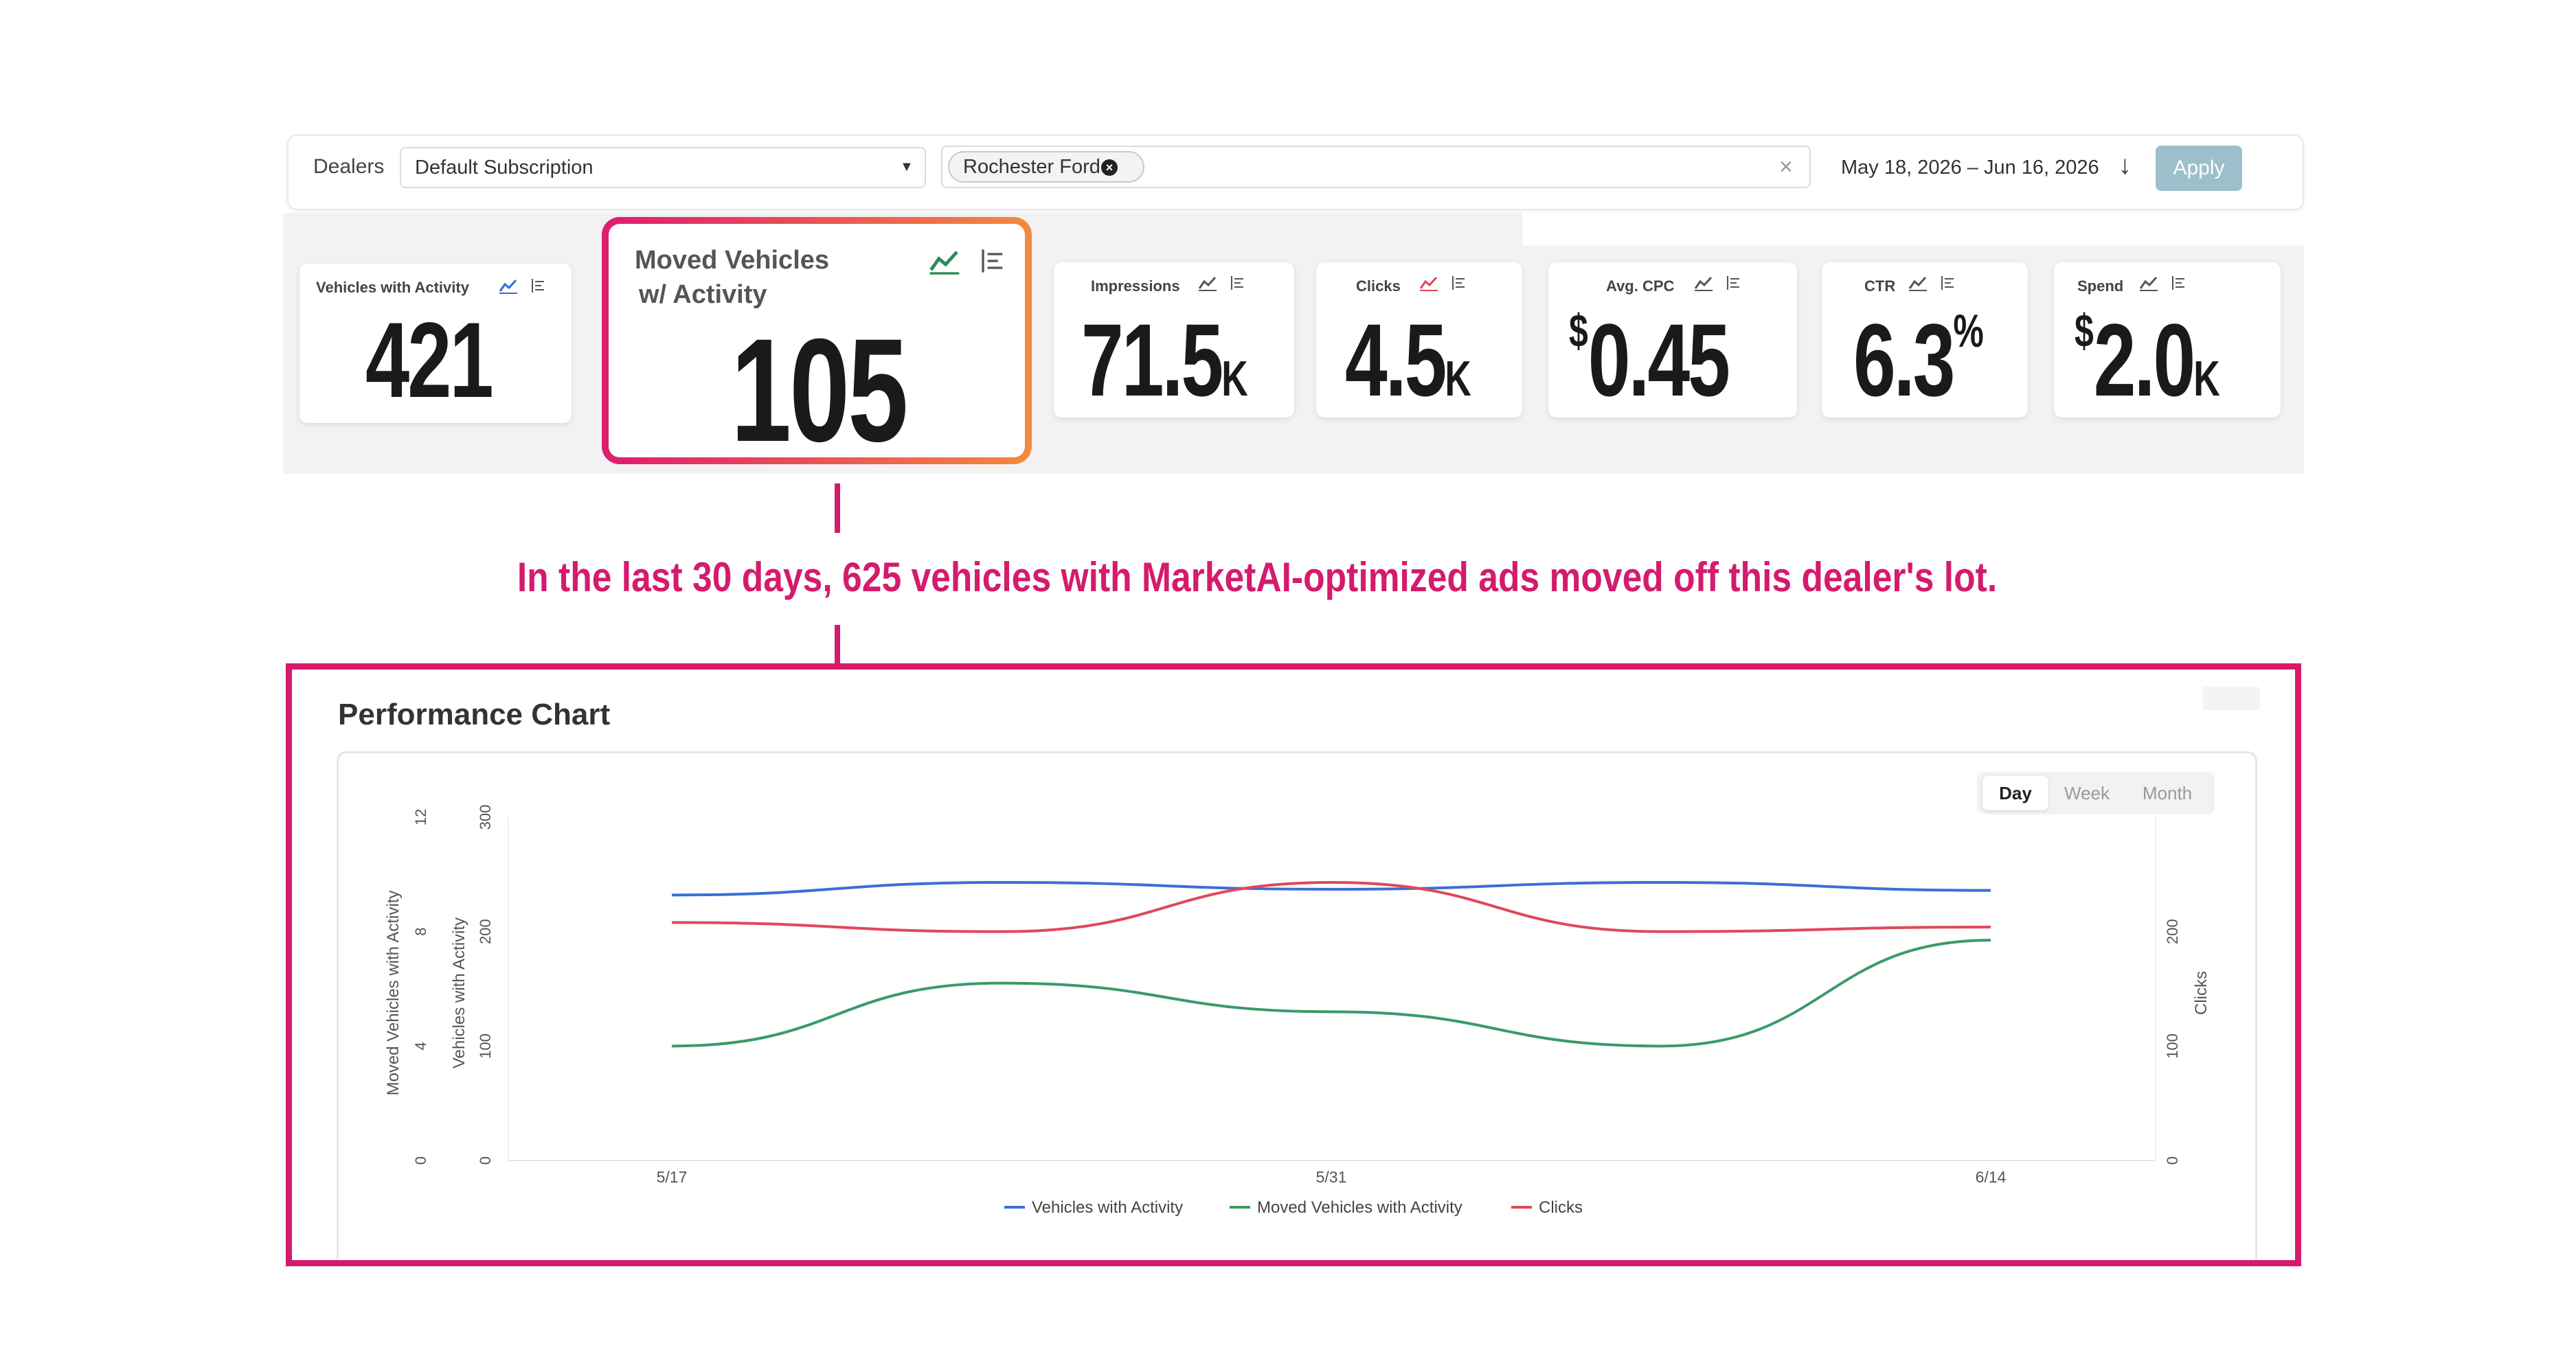 Image resolution: width=2576 pixels, height=1348 pixels. I want to click on kpi-card-impressions: Impressions 71.5K, so click(1174, 340).